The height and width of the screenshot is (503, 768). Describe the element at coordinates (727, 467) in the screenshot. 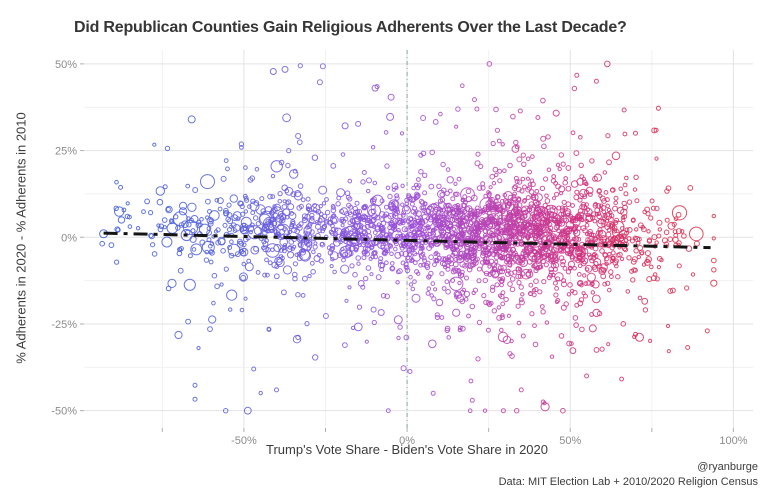

I see `caption-handle: @ryanburge` at that location.